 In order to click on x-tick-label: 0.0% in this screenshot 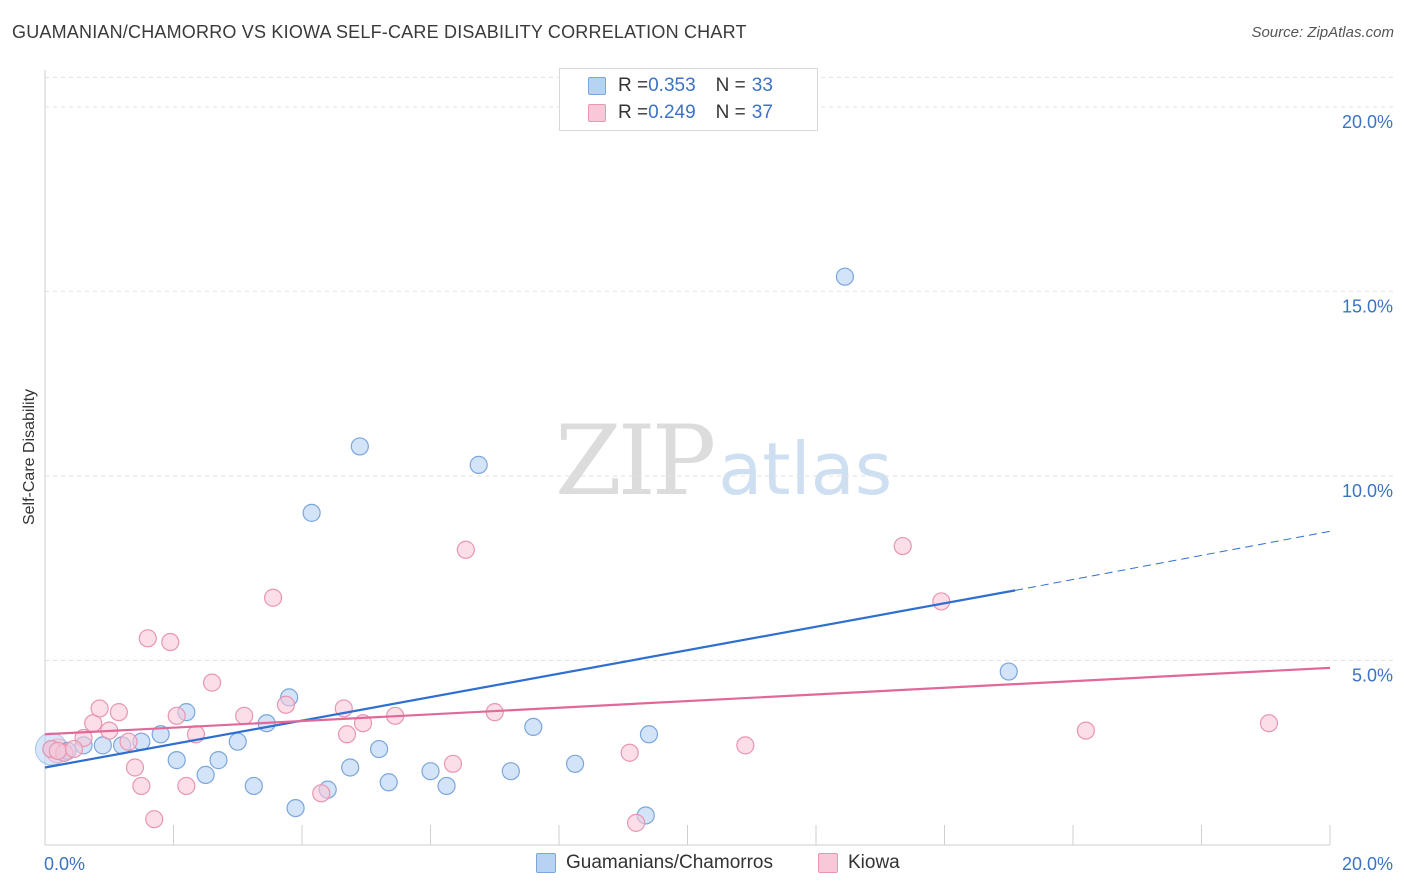, I will do `click(64, 864)`.